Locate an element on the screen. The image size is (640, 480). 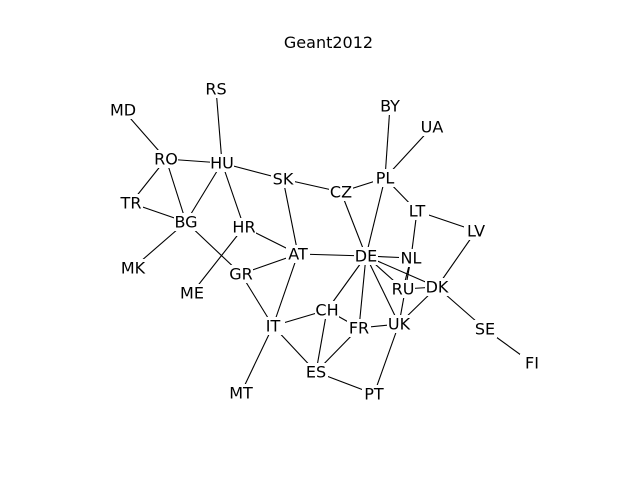
node-hu: HU is located at coordinates (222, 163).